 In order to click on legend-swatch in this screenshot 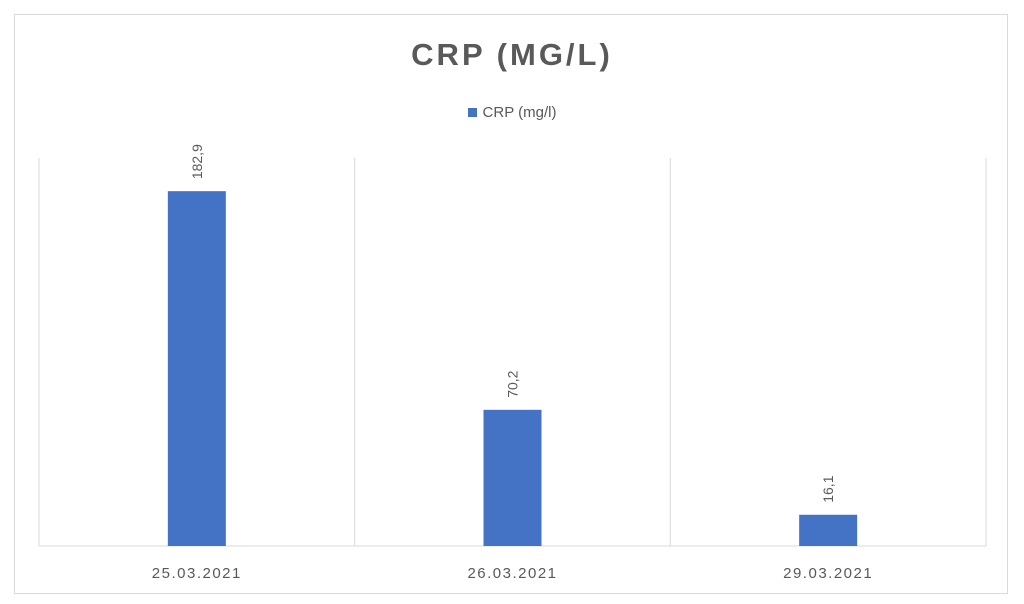, I will do `click(472, 112)`.